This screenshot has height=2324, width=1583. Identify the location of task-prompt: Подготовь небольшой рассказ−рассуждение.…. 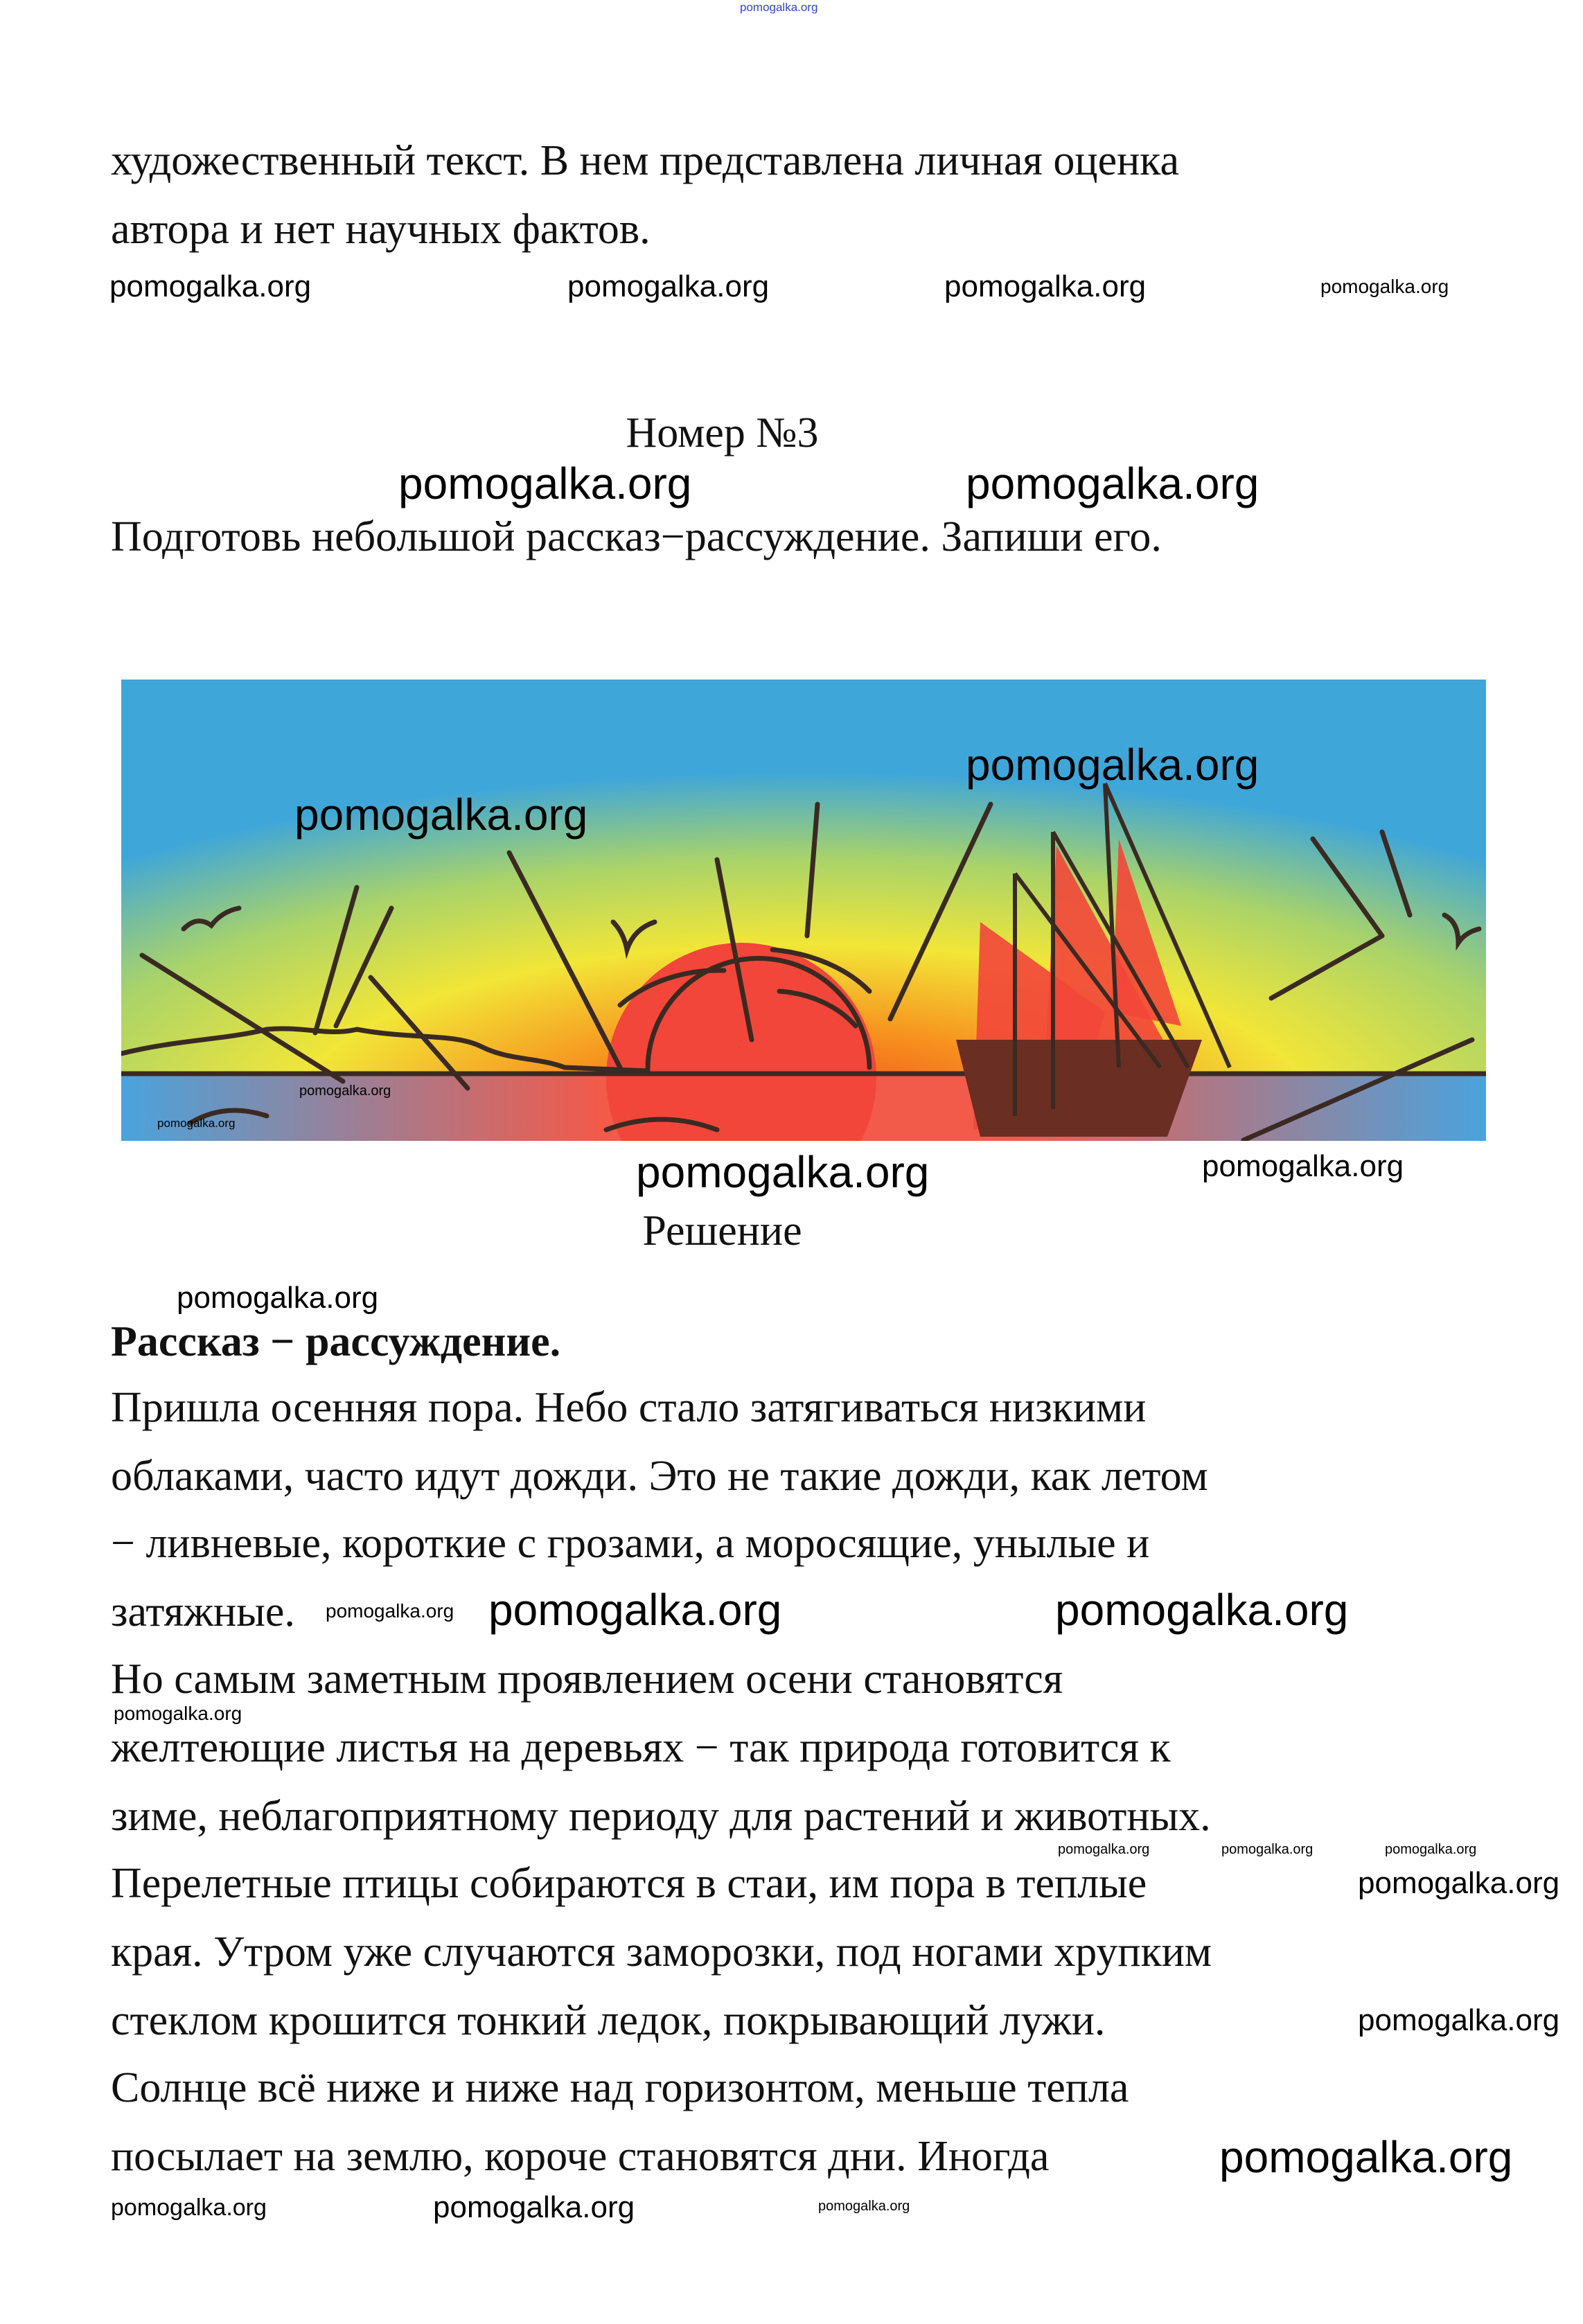
(636, 536).